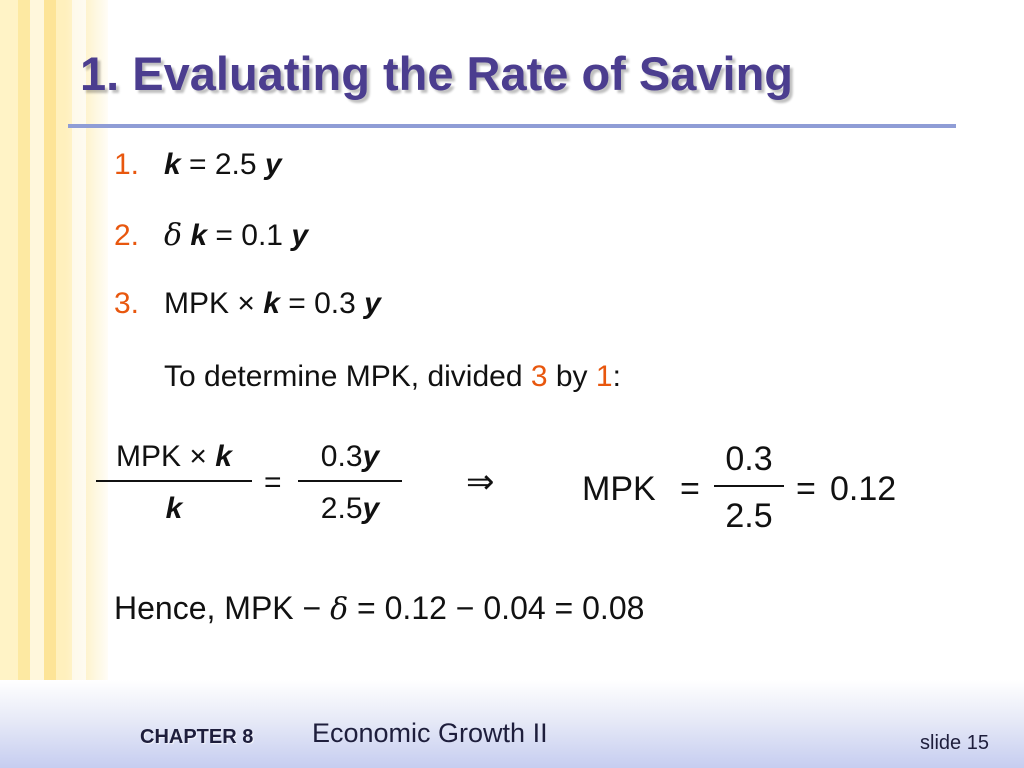  Describe the element at coordinates (197, 737) in the screenshot. I see `footer-chapter: CHAPTER 8` at that location.